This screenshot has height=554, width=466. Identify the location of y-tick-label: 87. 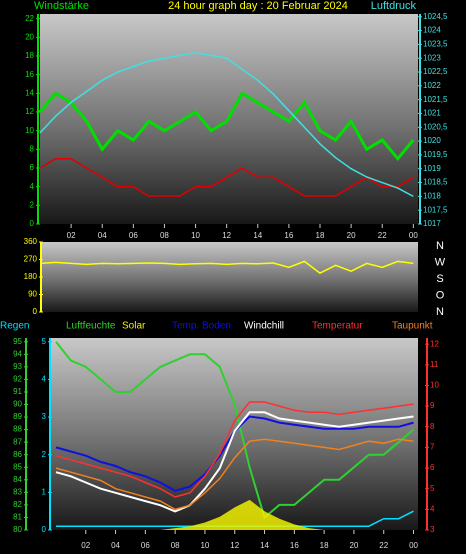
(17, 441).